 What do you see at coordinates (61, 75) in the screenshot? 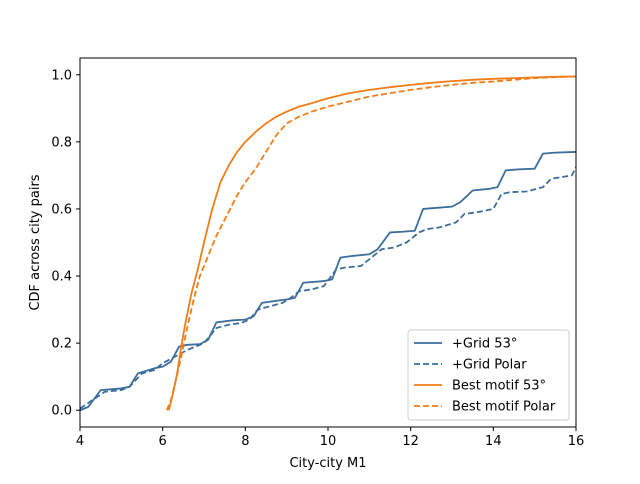
I see `y-tick-label: 1.0` at bounding box center [61, 75].